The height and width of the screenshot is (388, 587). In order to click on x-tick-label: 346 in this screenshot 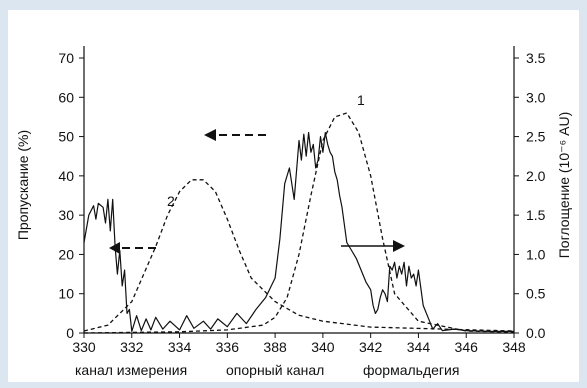, I will do `click(467, 347)`.